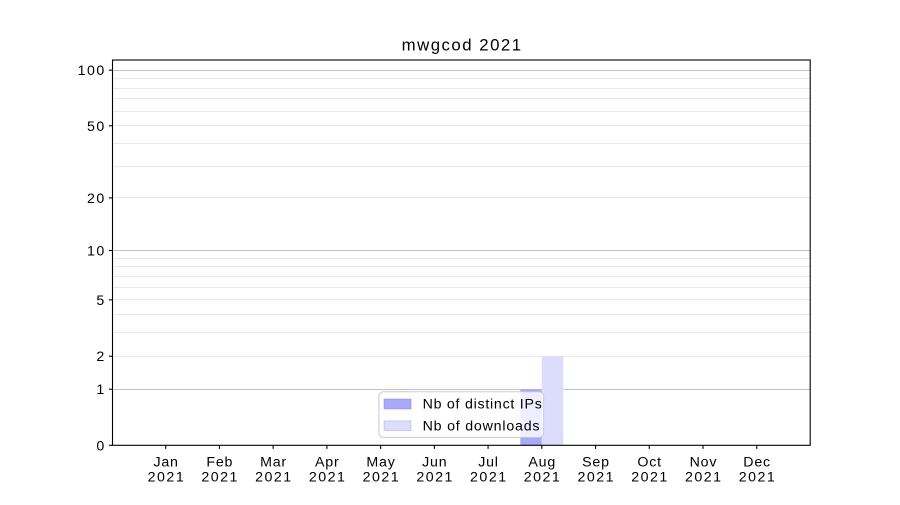 This screenshot has width=900, height=505. What do you see at coordinates (380, 462) in the screenshot?
I see `svg-text: May` at bounding box center [380, 462].